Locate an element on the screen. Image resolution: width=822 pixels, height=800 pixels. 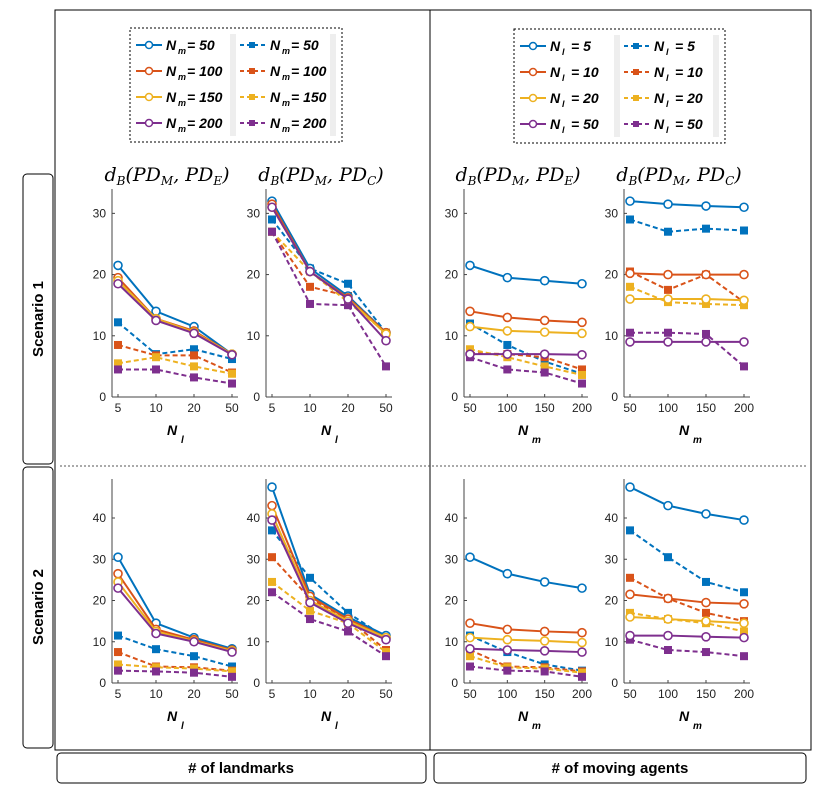
panel-s2-lm-E: 0 10 20 30 40 5 10 20 50 Nl is located at coordinates (166, 605).